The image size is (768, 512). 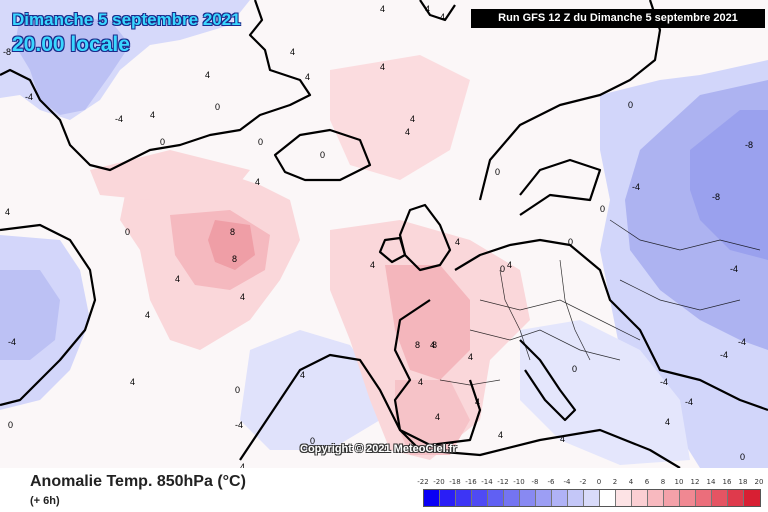 I want to click on africa-coast, so click(x=460, y=410).